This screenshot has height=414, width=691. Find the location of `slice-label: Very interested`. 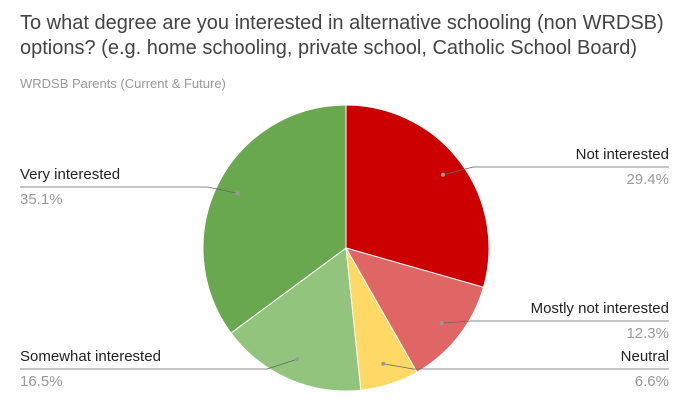

slice-label: Very interested is located at coordinates (70, 174).